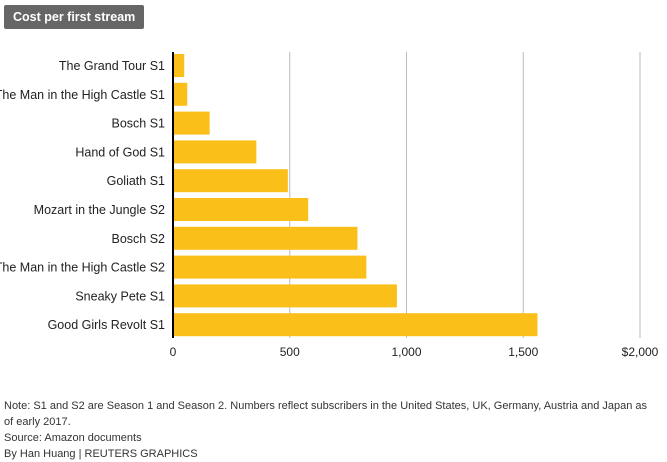 The image size is (667, 462). What do you see at coordinates (106, 325) in the screenshot?
I see `category-label: Good Girls Revolt S1` at bounding box center [106, 325].